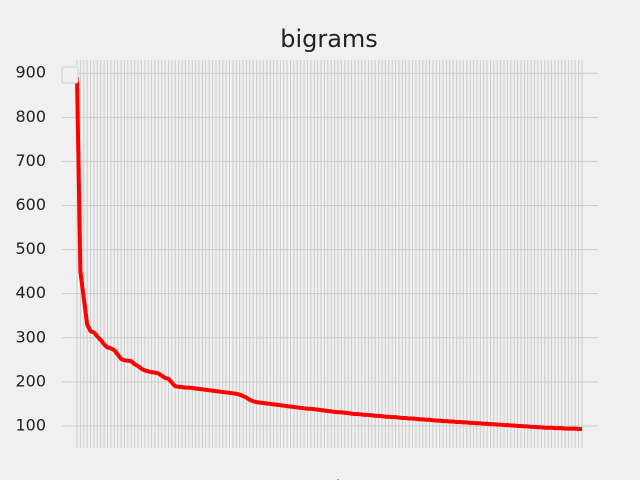  Describe the element at coordinates (70, 75) in the screenshot. I see `legend-box` at that location.